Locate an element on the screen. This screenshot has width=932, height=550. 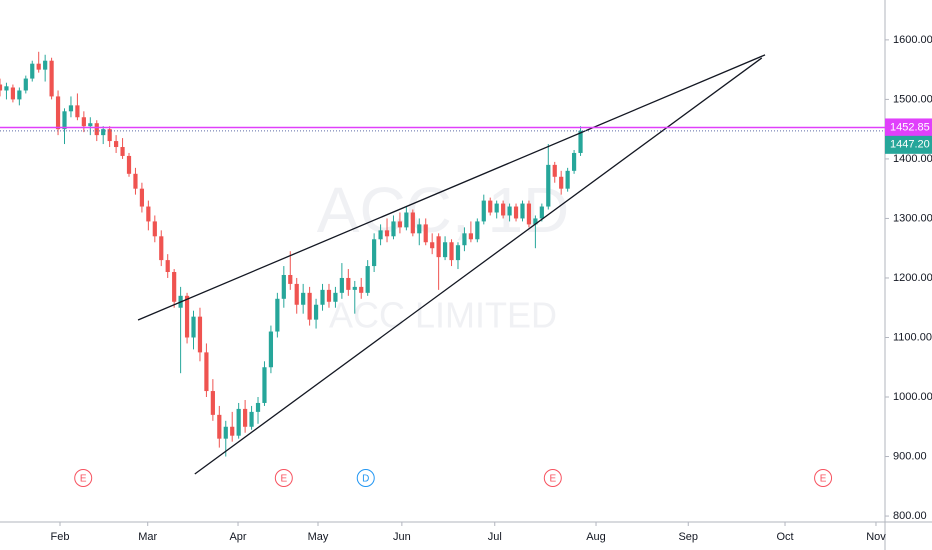
x-tick-label: Apr is located at coordinates (237, 537).